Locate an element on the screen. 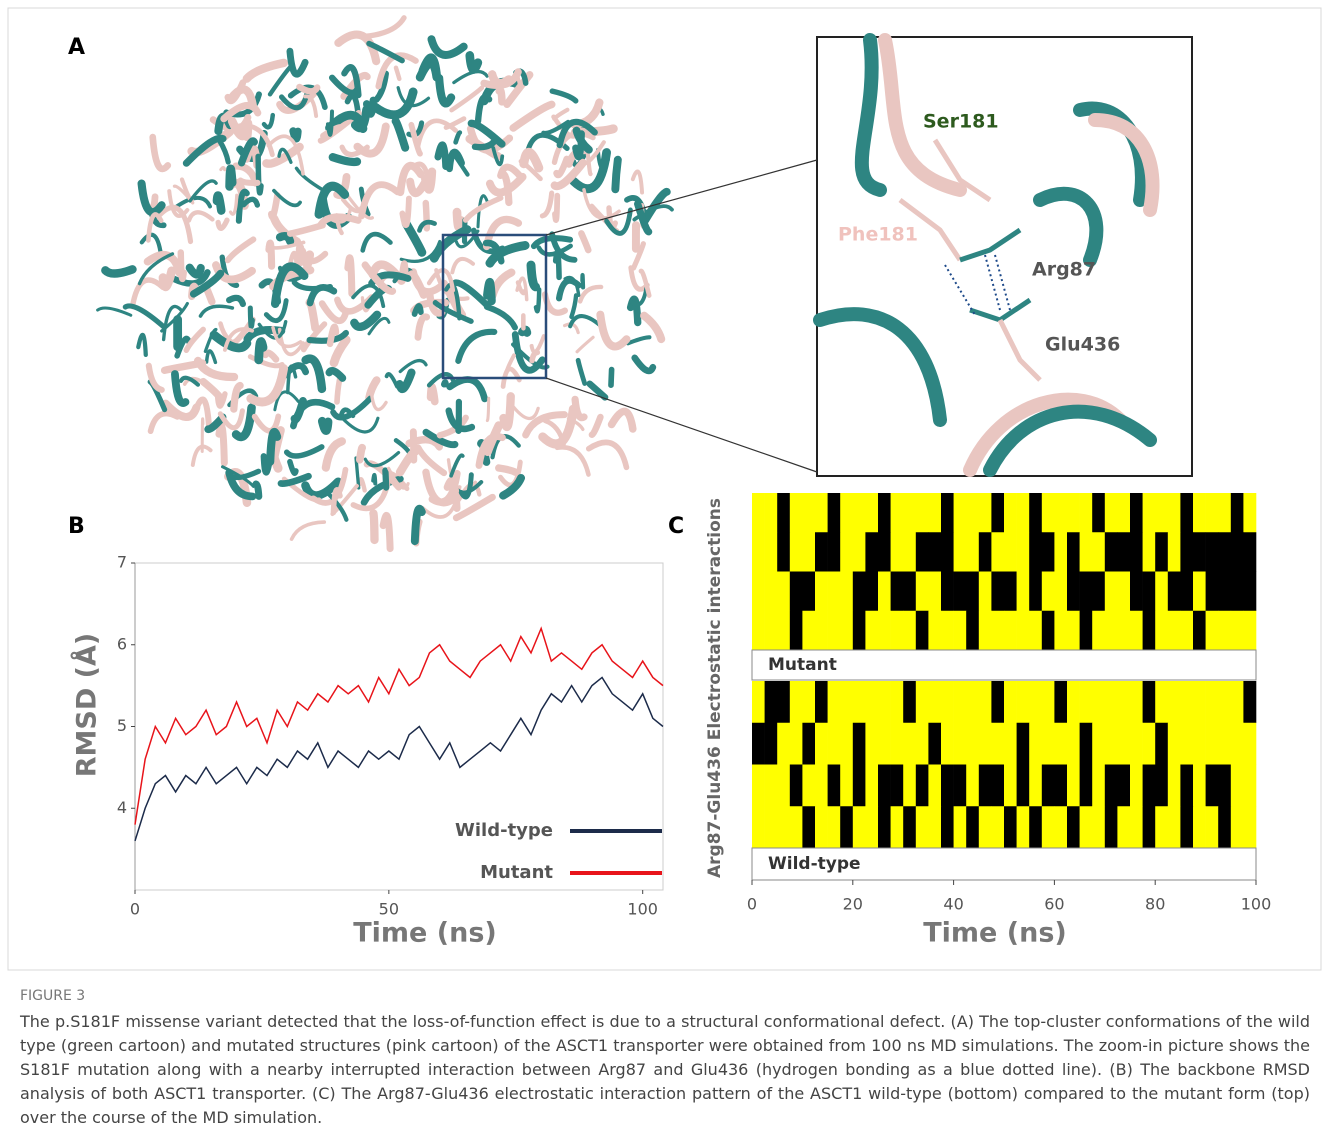  x-tick-label: 80 is located at coordinates (1155, 904).